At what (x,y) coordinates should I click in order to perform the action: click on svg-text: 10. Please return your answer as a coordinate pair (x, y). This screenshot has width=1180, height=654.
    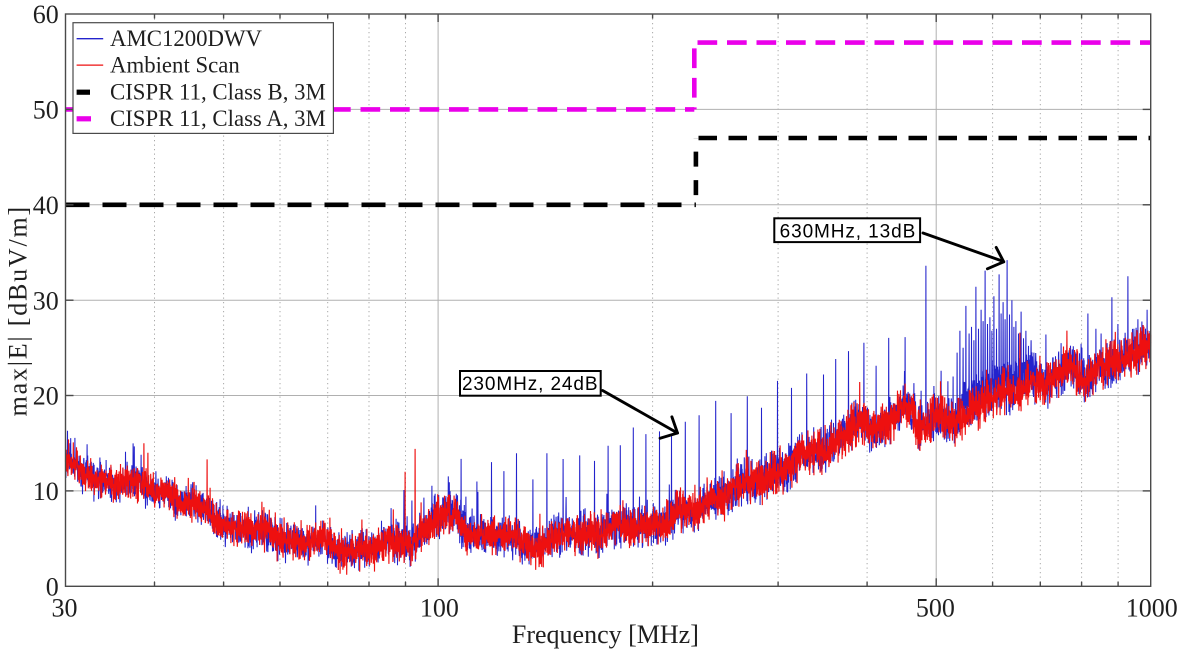
    Looking at the image, I should click on (46, 491).